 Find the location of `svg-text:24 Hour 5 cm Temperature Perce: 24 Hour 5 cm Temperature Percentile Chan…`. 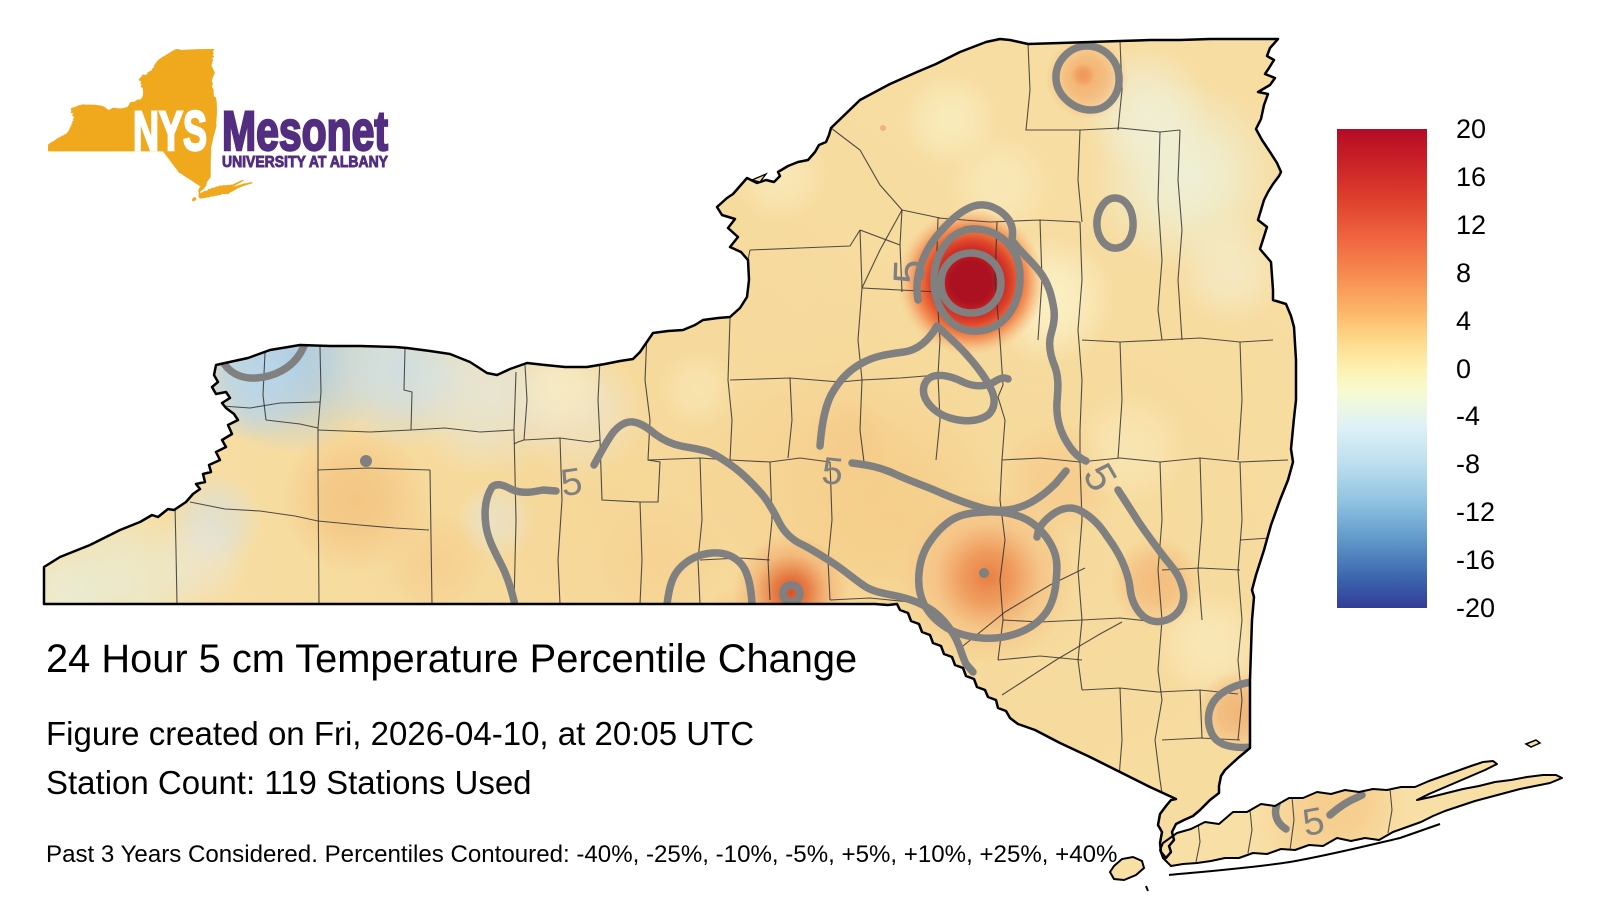

svg-text:24 Hour 5 cm Temperature Perce: 24 Hour 5 cm Temperature Percentile Chan… is located at coordinates (451, 659).